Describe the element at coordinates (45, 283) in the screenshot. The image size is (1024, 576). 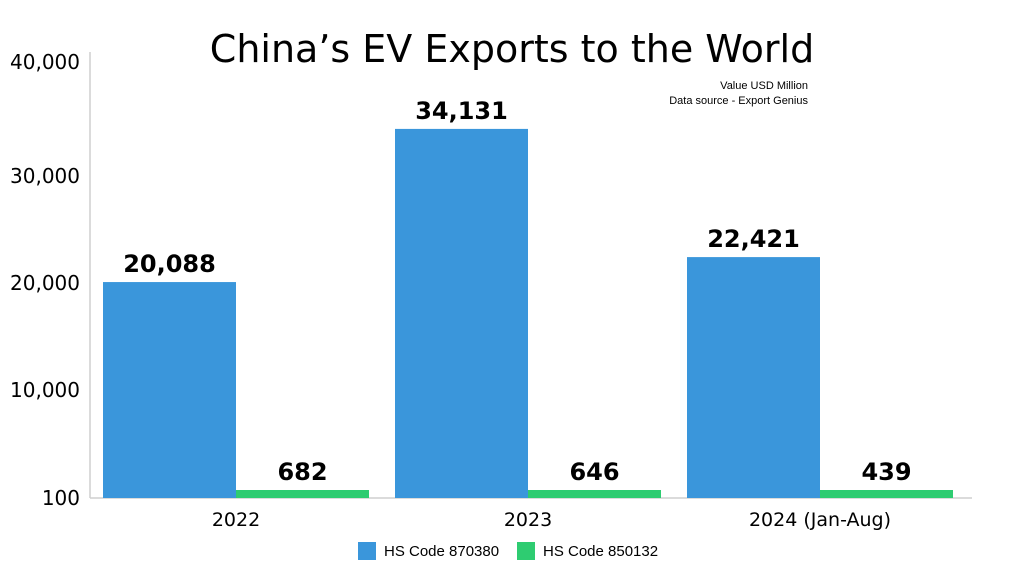
I see `y-tick-label: 20,000` at that location.